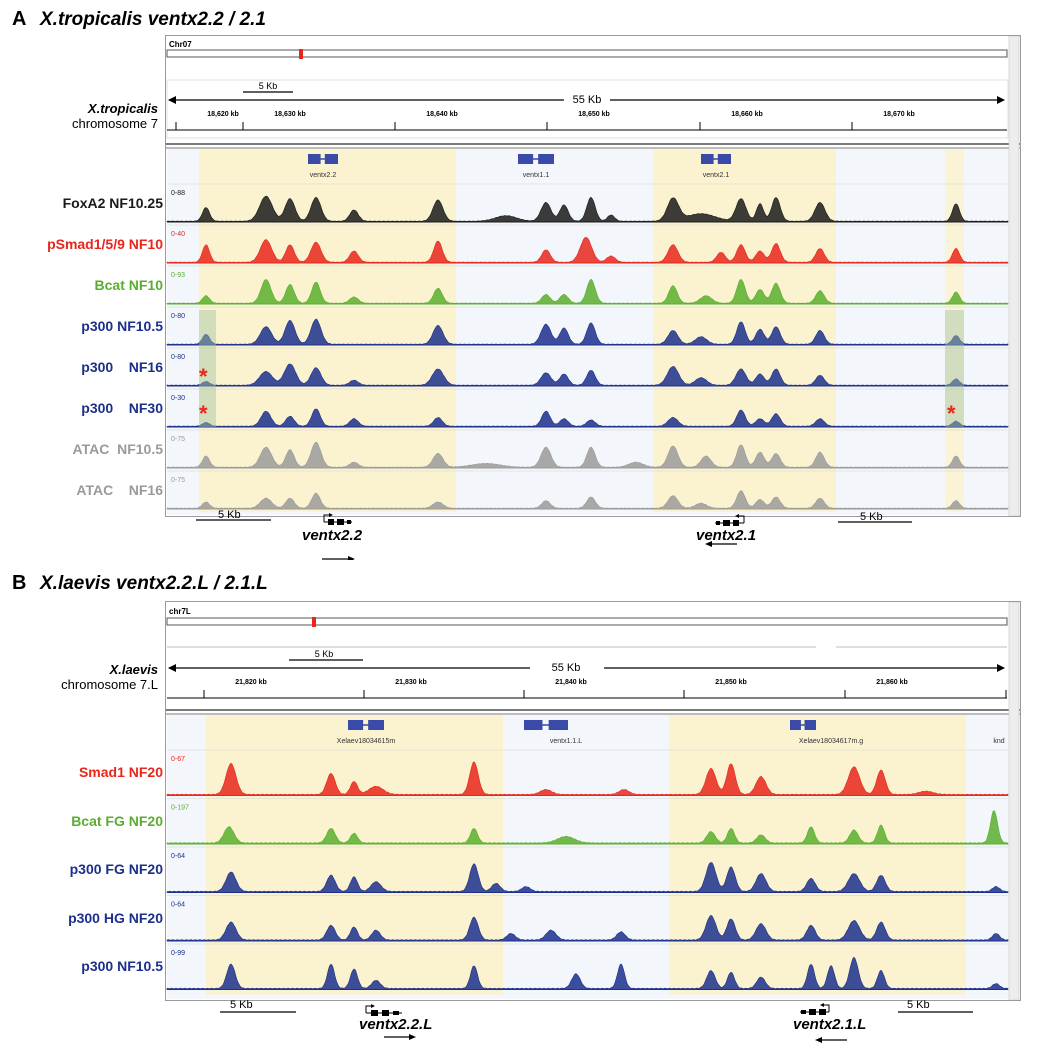 The image size is (1037, 1050). Describe the element at coordinates (19, 19) in the screenshot. I see `panel-a-letter: A` at that location.